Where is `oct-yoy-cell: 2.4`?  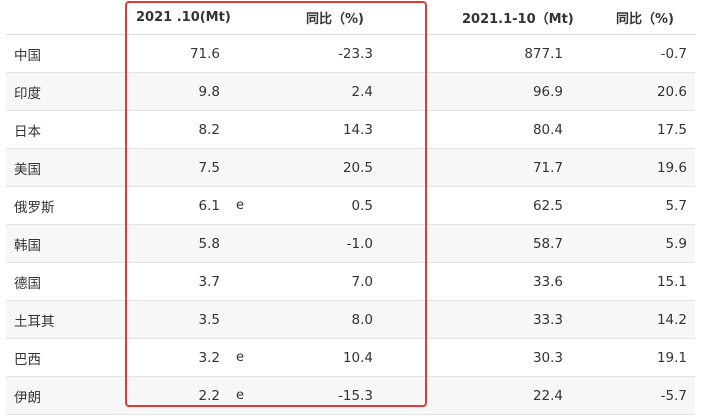
oct-yoy-cell: 2.4 is located at coordinates (362, 91).